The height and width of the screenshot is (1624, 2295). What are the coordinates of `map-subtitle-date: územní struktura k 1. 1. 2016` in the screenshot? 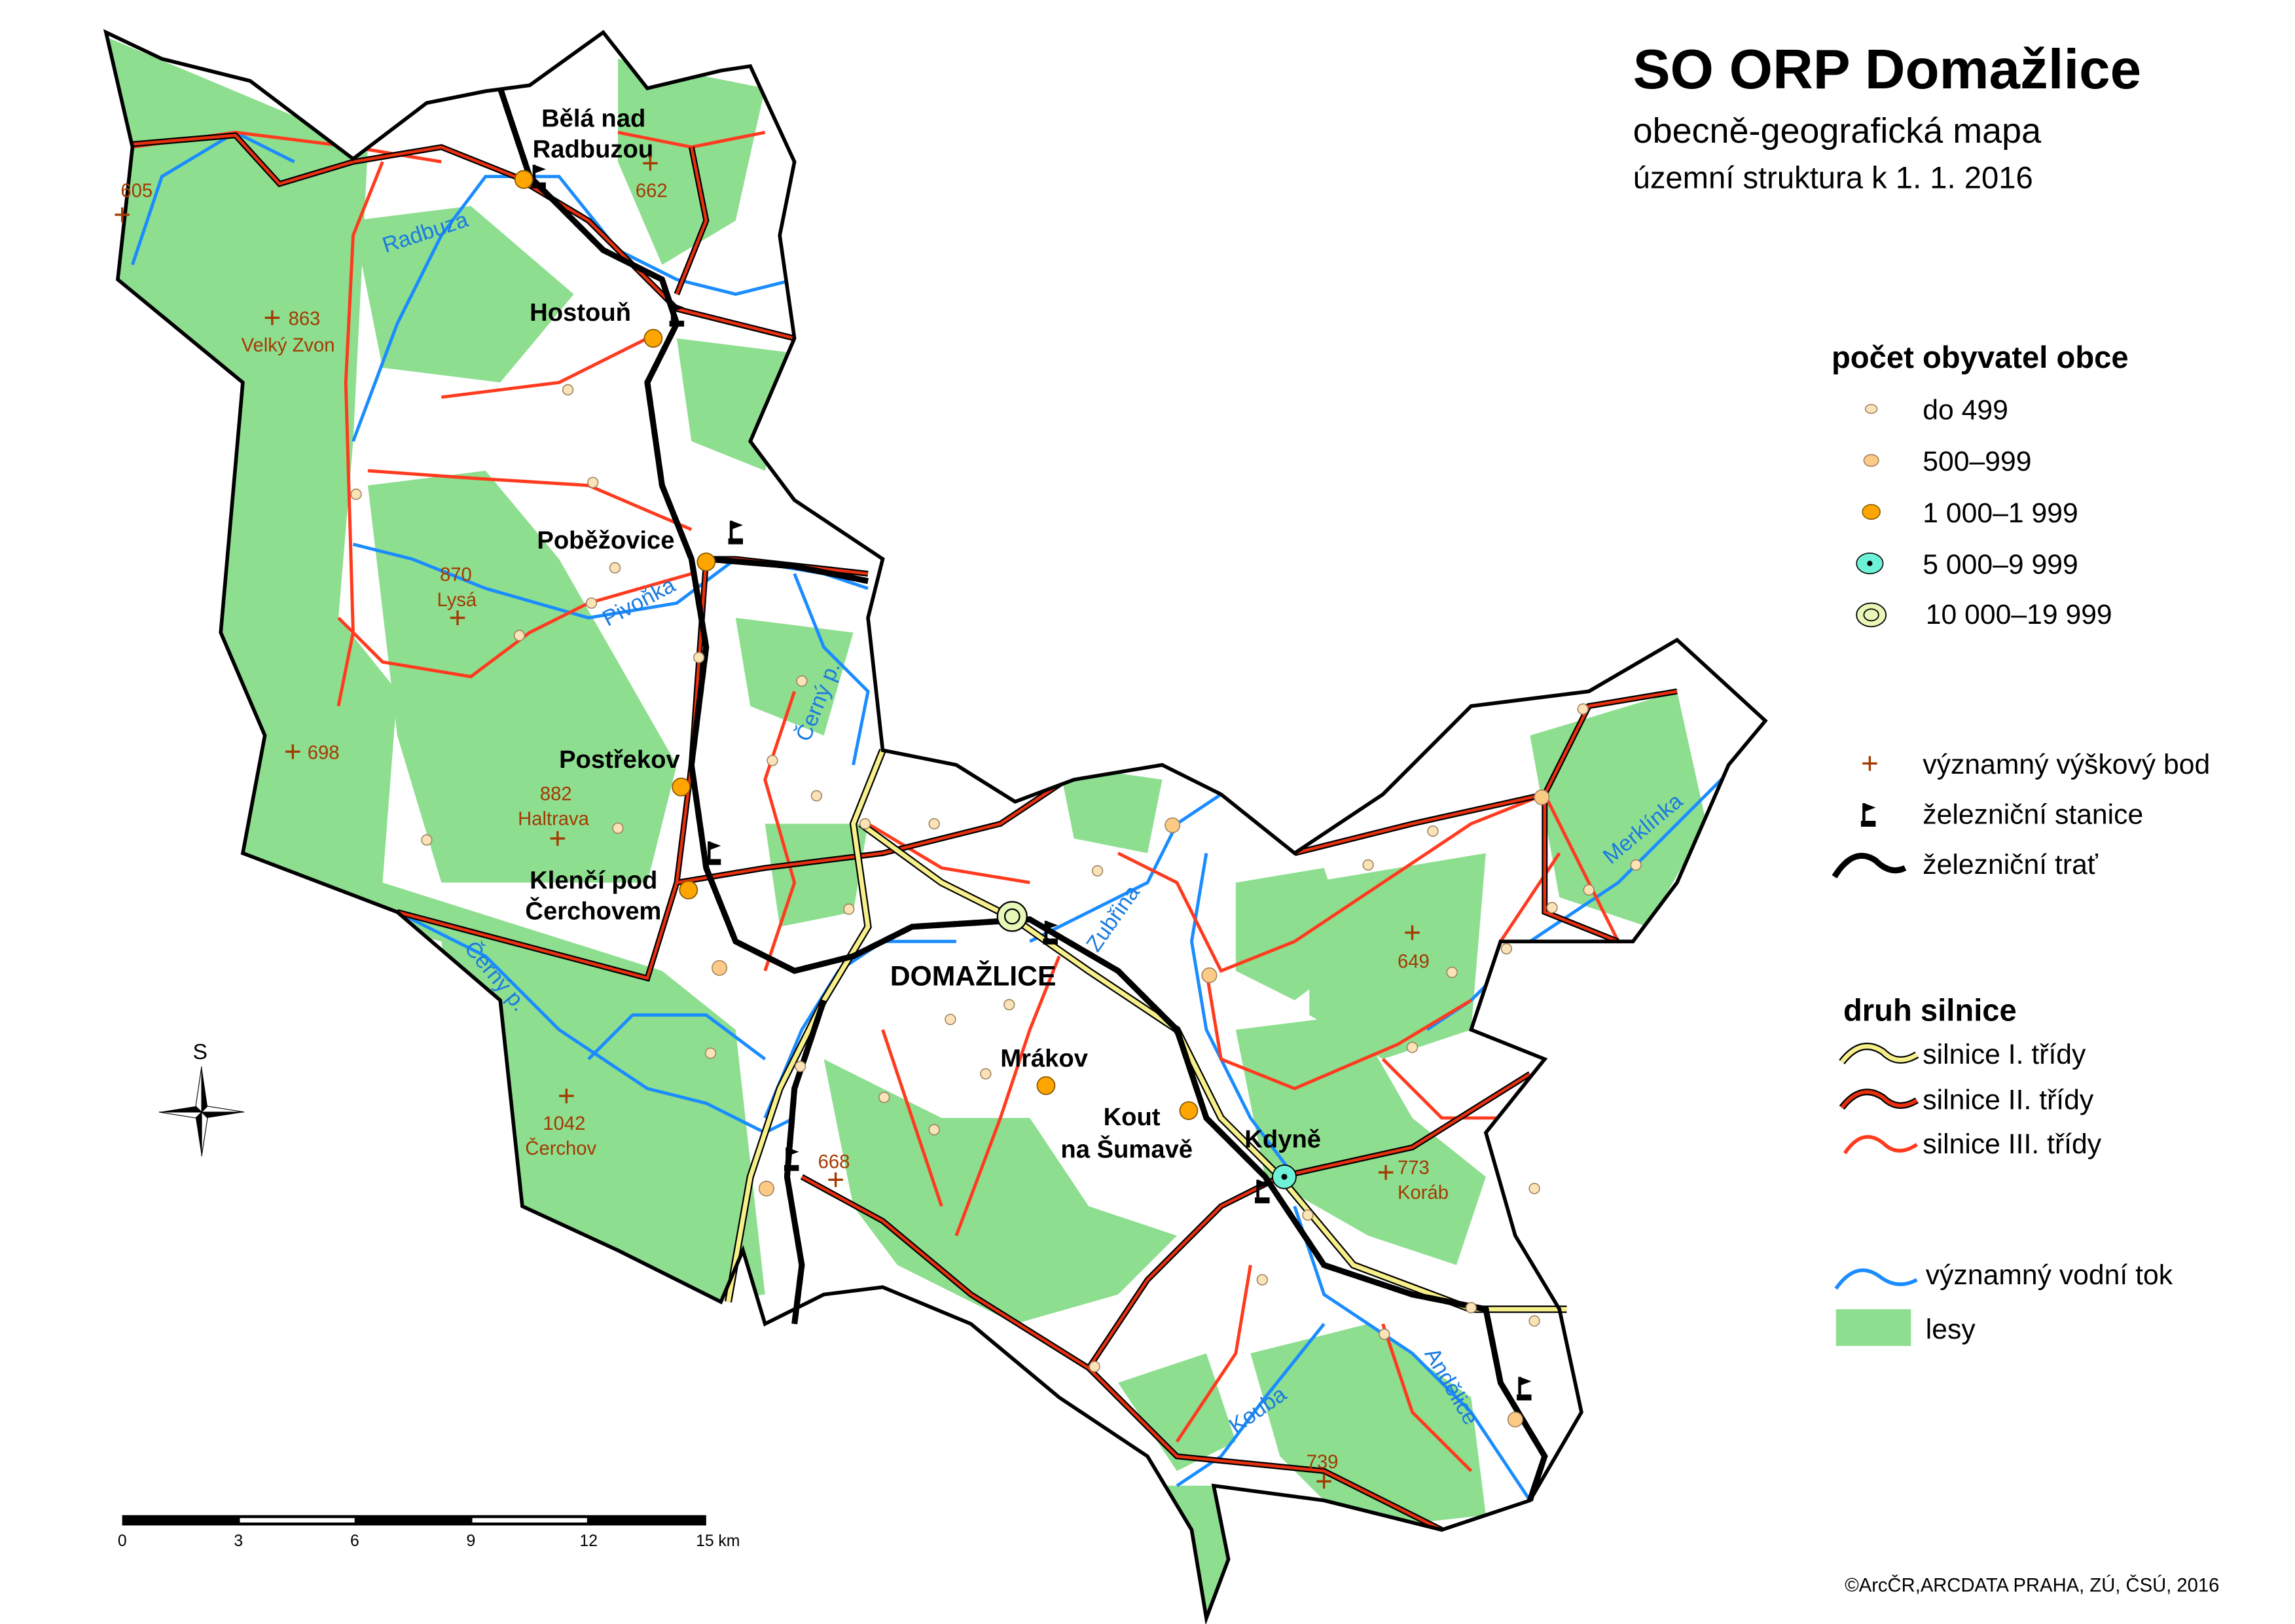 It's located at (1833, 178).